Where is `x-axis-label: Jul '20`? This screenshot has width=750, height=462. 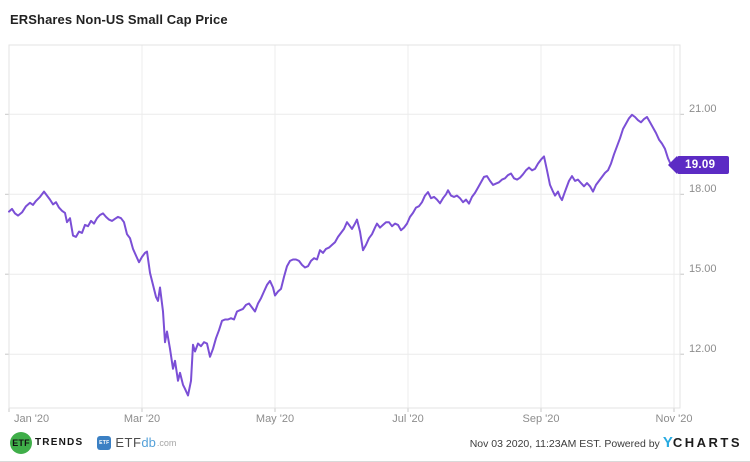 x-axis-label: Jul '20 is located at coordinates (408, 419).